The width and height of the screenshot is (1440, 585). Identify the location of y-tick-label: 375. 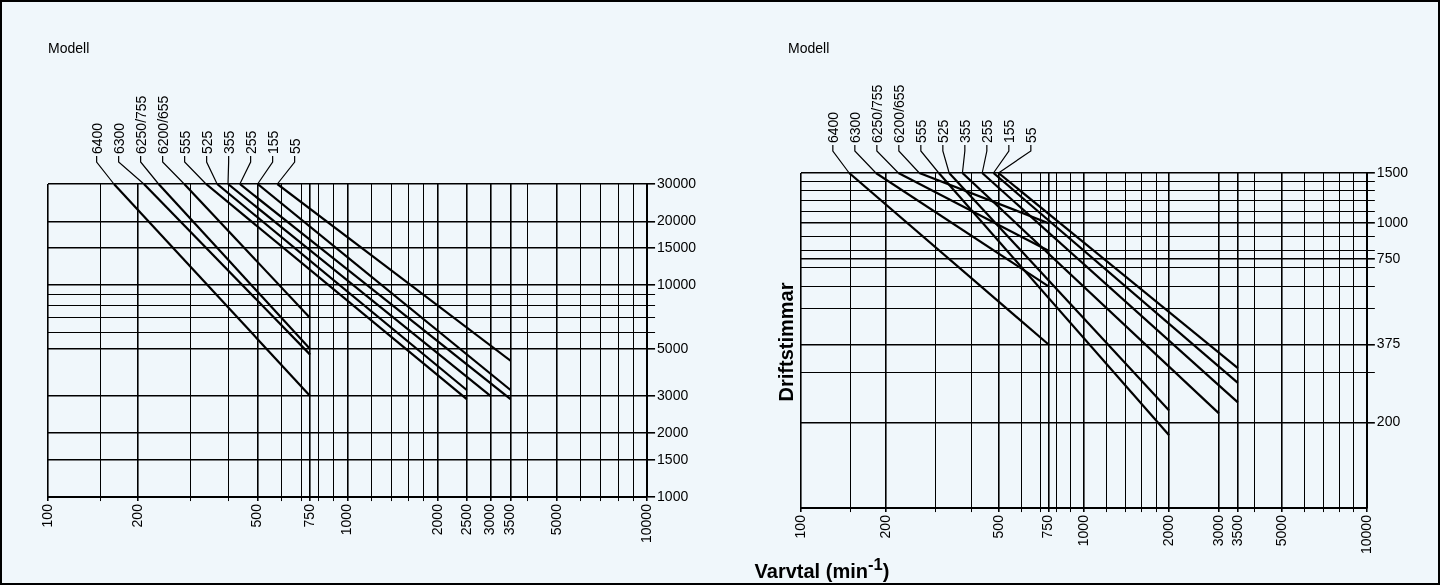
(1388, 343).